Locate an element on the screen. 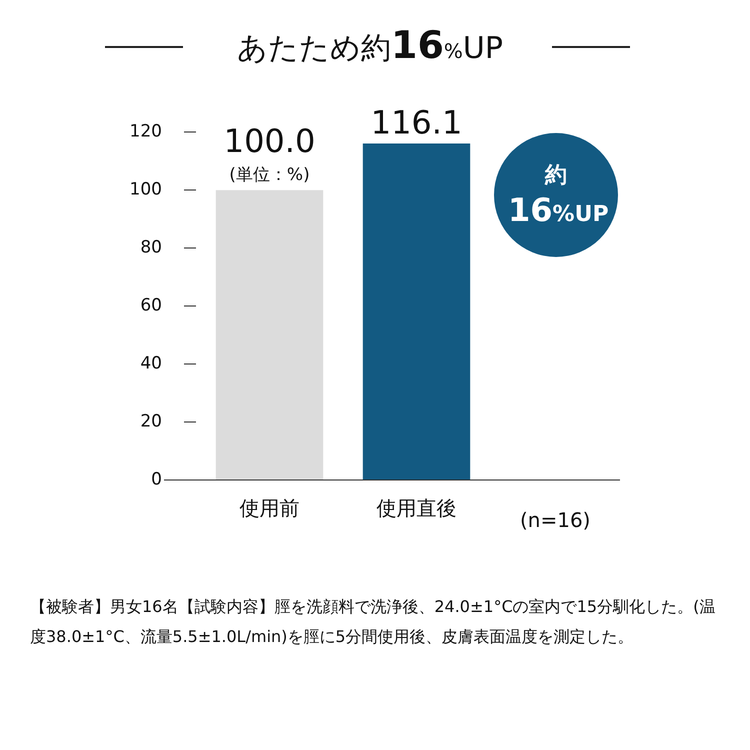  y-tick-label: 80 is located at coordinates (151, 248).